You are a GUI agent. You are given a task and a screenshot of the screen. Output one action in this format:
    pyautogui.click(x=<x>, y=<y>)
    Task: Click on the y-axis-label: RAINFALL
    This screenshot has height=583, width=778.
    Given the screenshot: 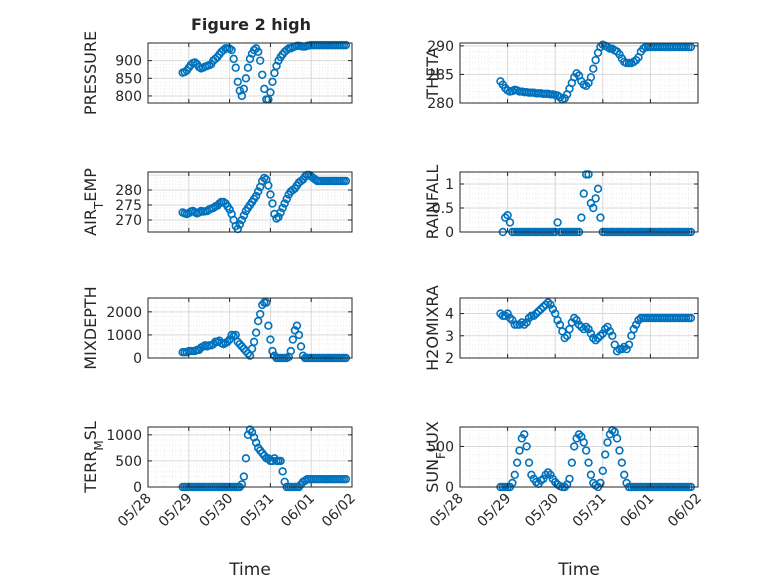 What is the action you would take?
    pyautogui.click(x=432, y=202)
    